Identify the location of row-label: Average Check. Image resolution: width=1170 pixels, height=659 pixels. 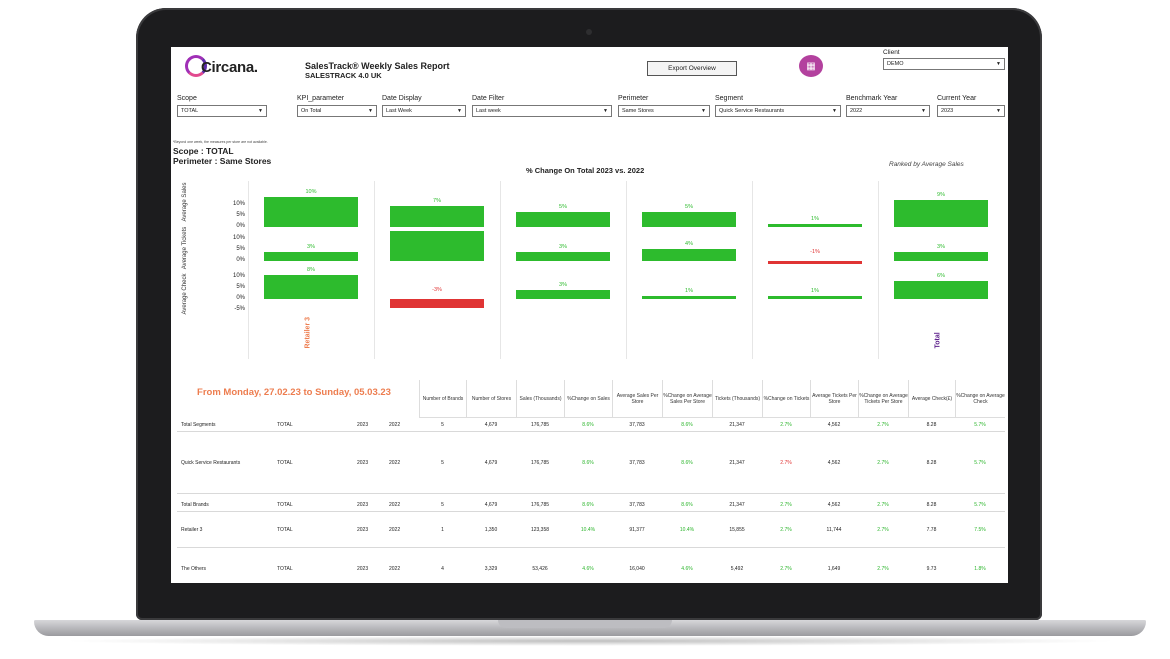
(185, 294).